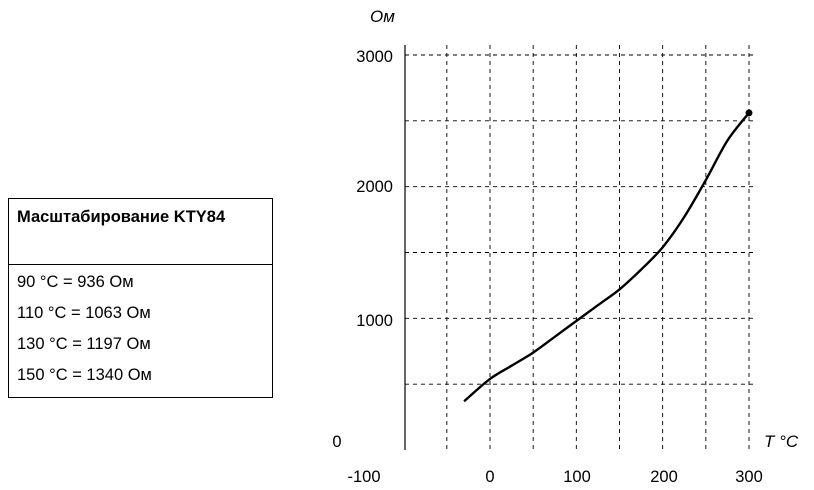  I want to click on table-row: 150 °C = 1340 Ом, so click(84, 375).